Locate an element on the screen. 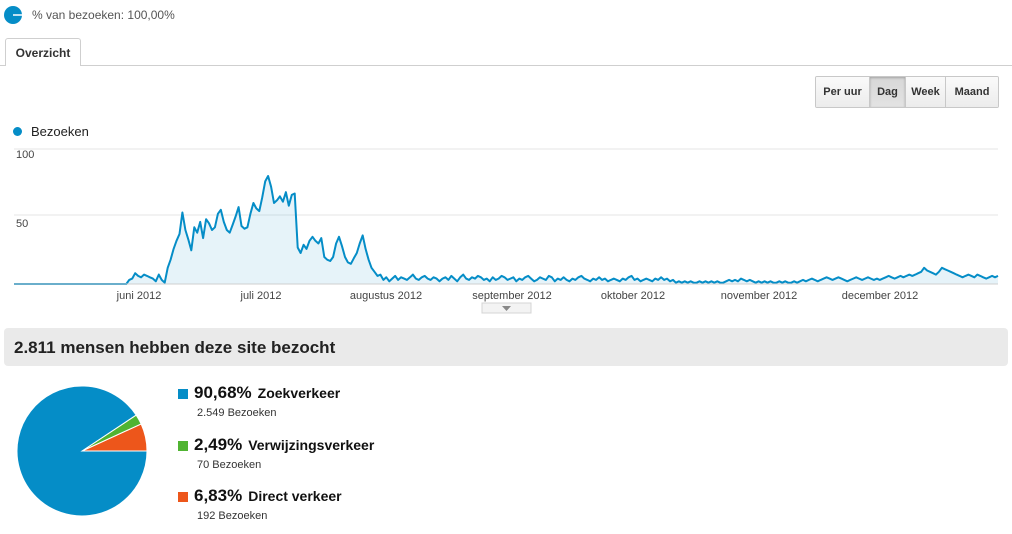 The width and height of the screenshot is (1012, 534). y-tick-50: 50 is located at coordinates (22, 224).